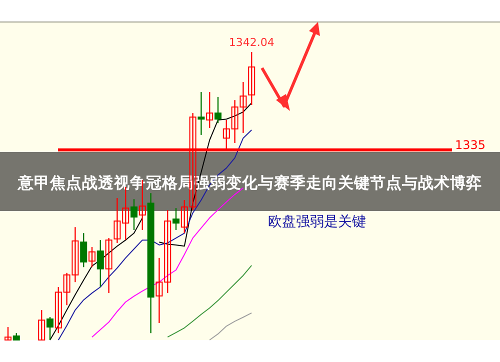 The width and height of the screenshot is (500, 362). I want to click on text: 1335, so click(470, 145).